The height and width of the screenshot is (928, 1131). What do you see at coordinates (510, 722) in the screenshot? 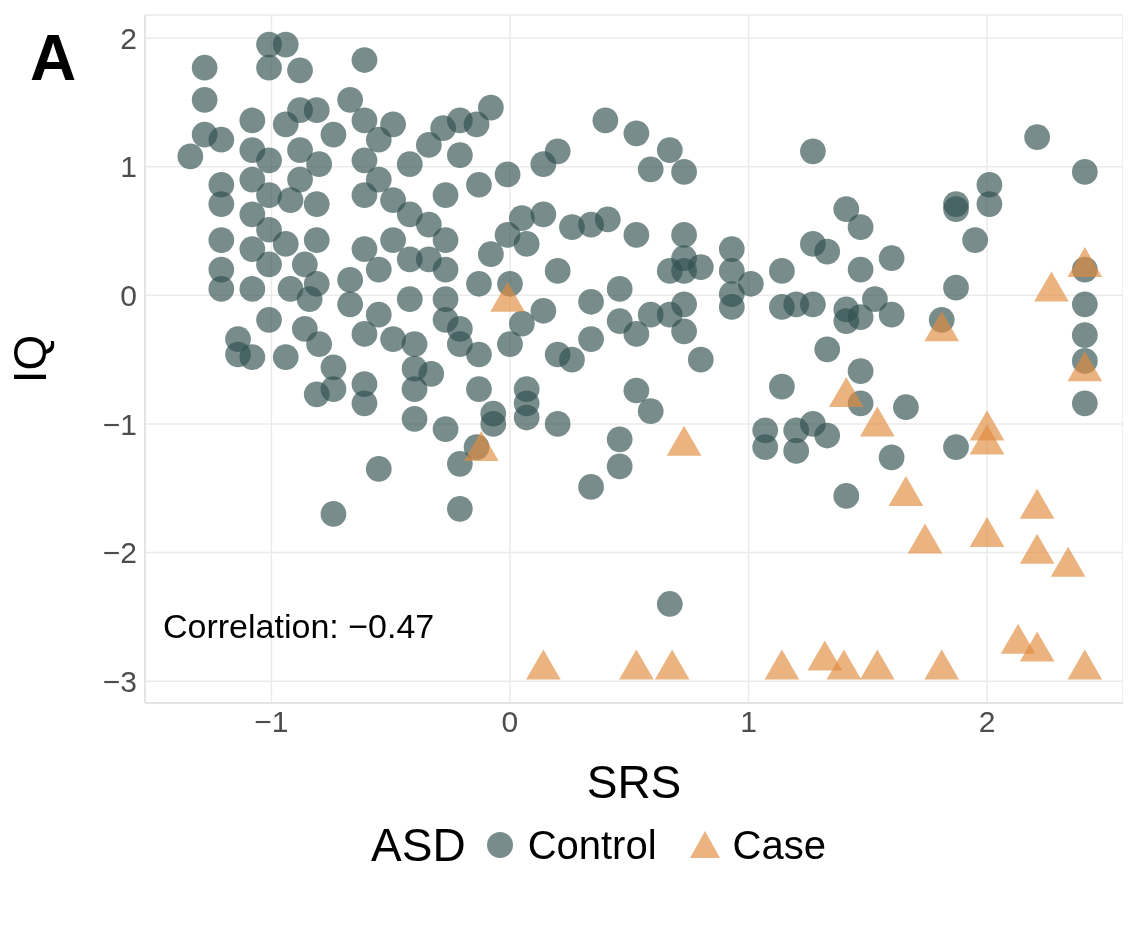
I see `x-tick-label: 0` at bounding box center [510, 722].